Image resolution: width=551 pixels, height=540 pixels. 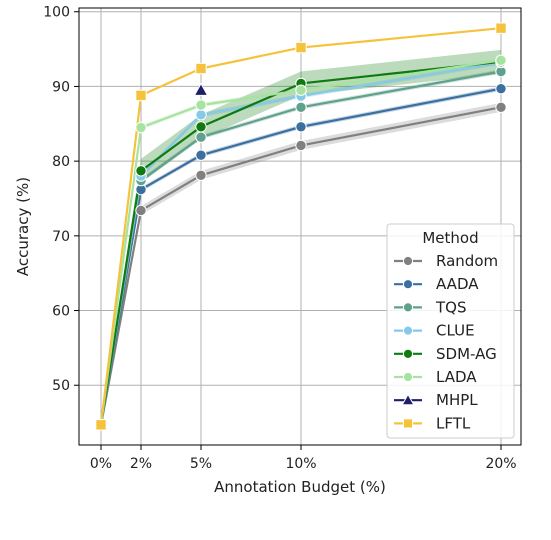 What do you see at coordinates (201, 89) in the screenshot?
I see `mhpl-point` at bounding box center [201, 89].